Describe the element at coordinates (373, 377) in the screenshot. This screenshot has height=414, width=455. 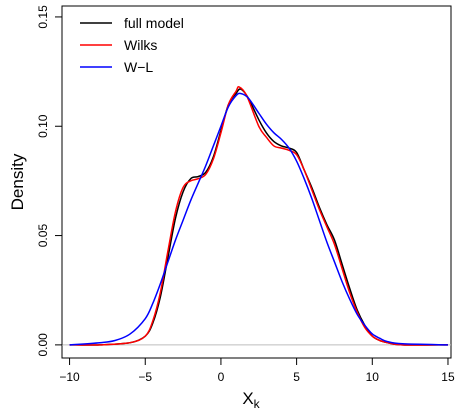
I see `x-tick-label: 10` at that location.